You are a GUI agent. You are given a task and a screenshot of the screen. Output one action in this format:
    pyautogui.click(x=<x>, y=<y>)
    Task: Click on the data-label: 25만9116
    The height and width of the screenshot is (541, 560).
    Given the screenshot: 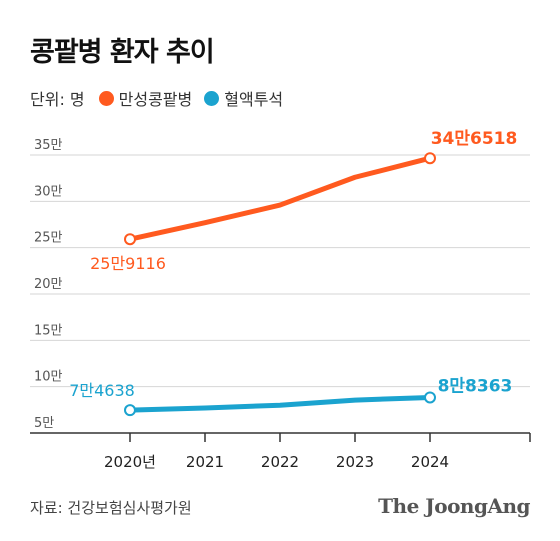 What is the action you would take?
    pyautogui.click(x=128, y=263)
    